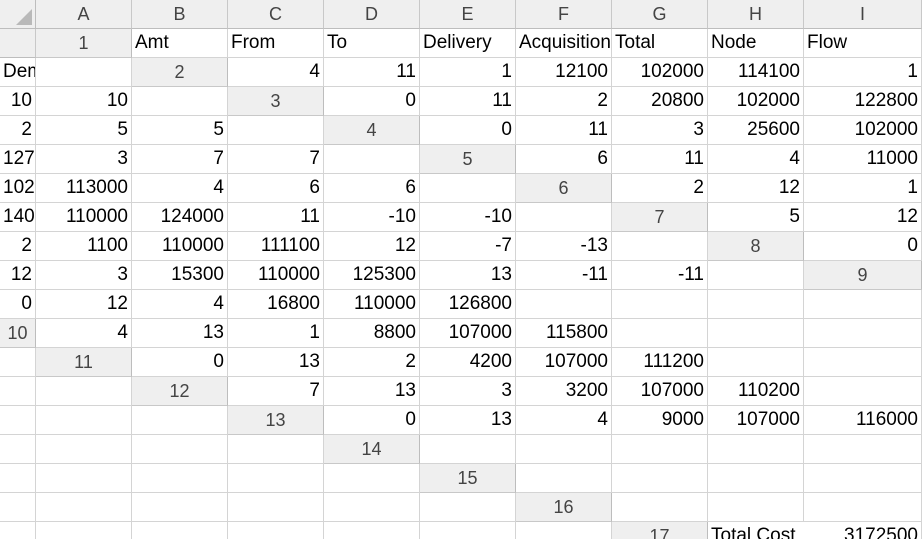  Describe the element at coordinates (18, 14) in the screenshot. I see `select-all-corner` at that location.